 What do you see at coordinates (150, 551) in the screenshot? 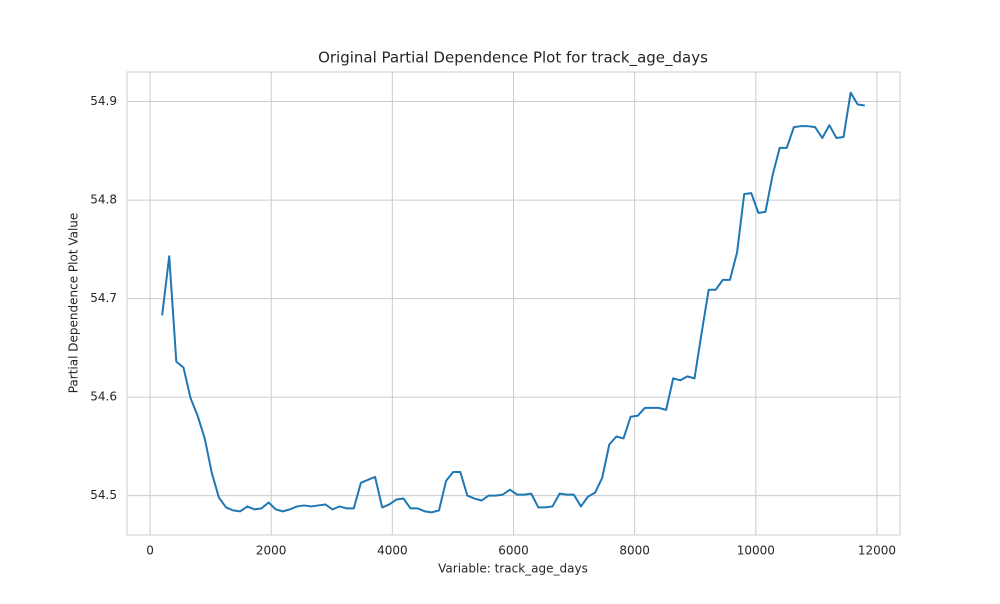
I see `x-tick-label: 0` at bounding box center [150, 551].